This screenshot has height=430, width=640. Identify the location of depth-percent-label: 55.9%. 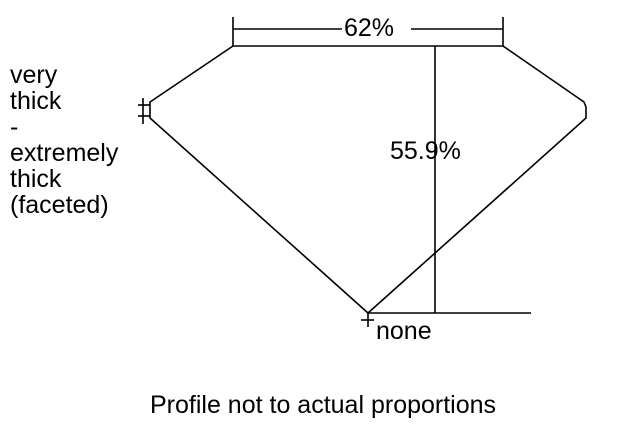
(425, 151).